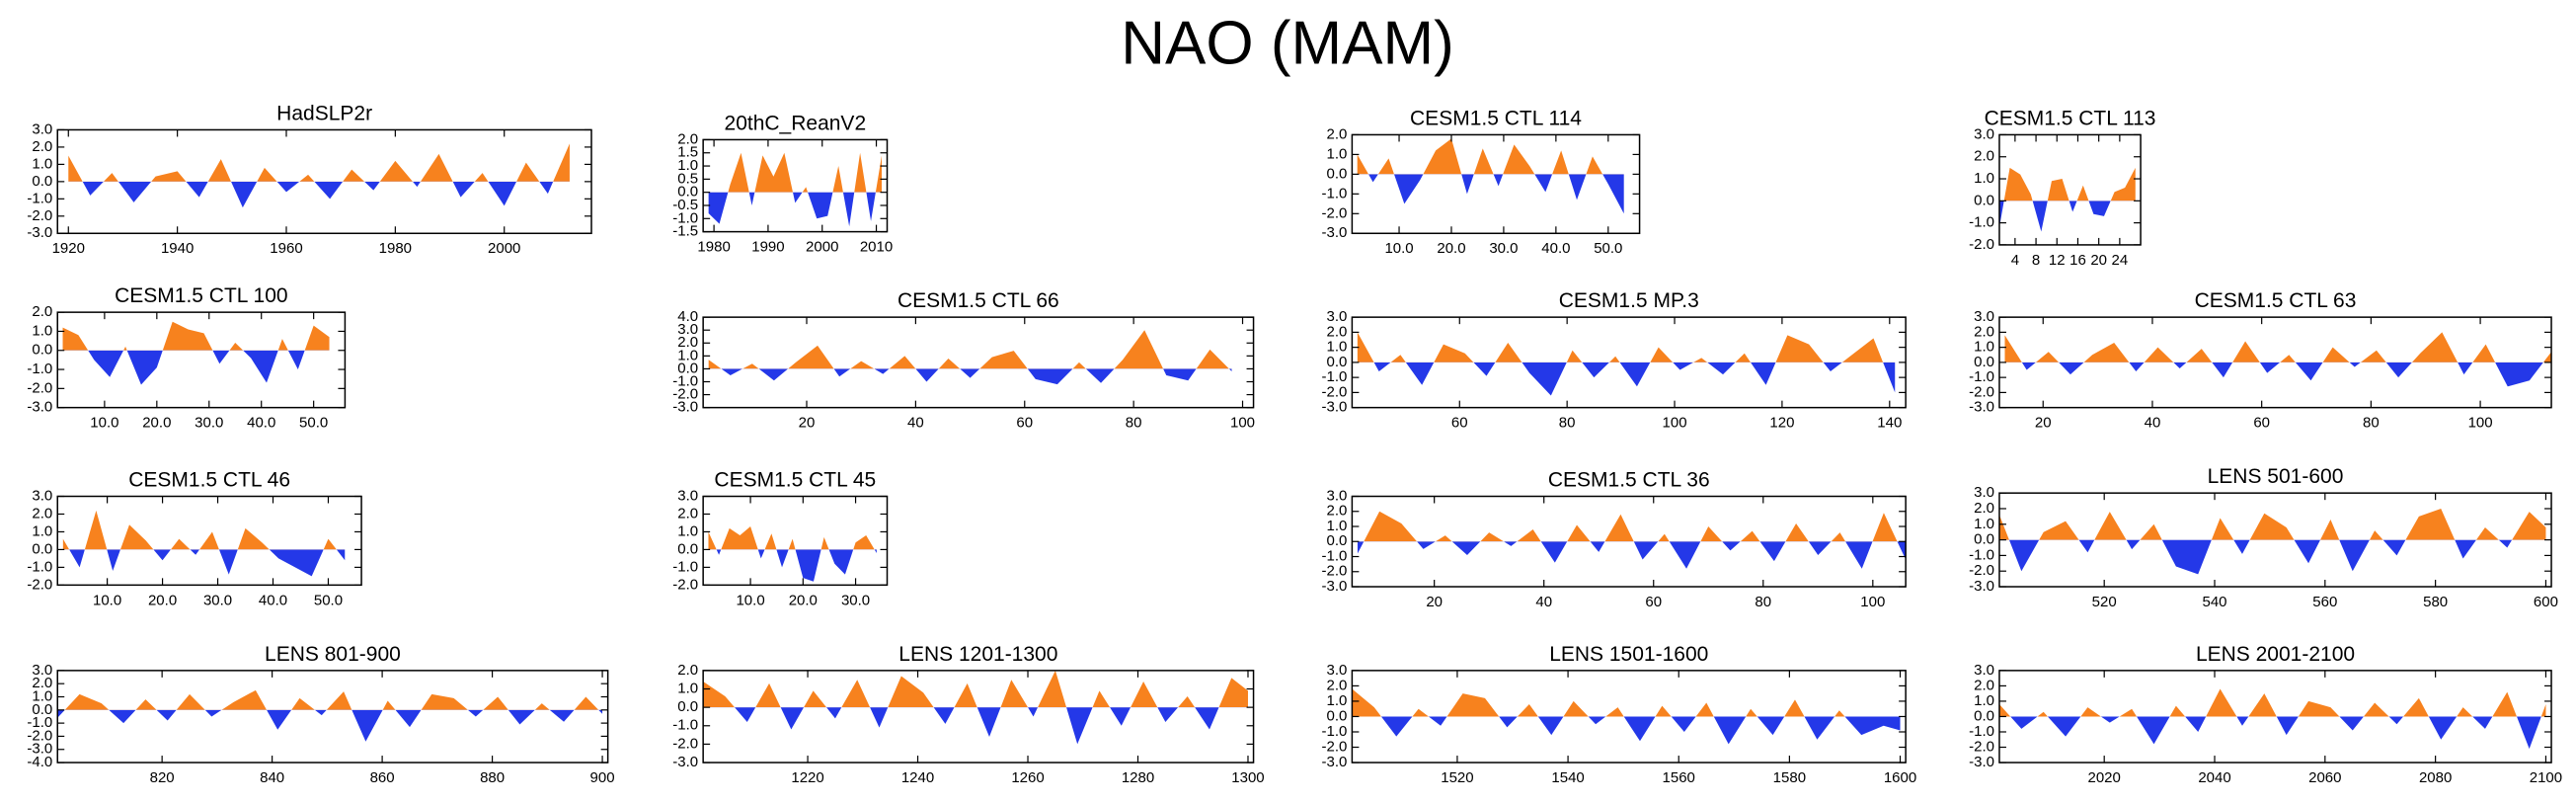 This screenshot has width=2576, height=803. What do you see at coordinates (177, 248) in the screenshot?
I see `x-tick-label: 1940` at bounding box center [177, 248].